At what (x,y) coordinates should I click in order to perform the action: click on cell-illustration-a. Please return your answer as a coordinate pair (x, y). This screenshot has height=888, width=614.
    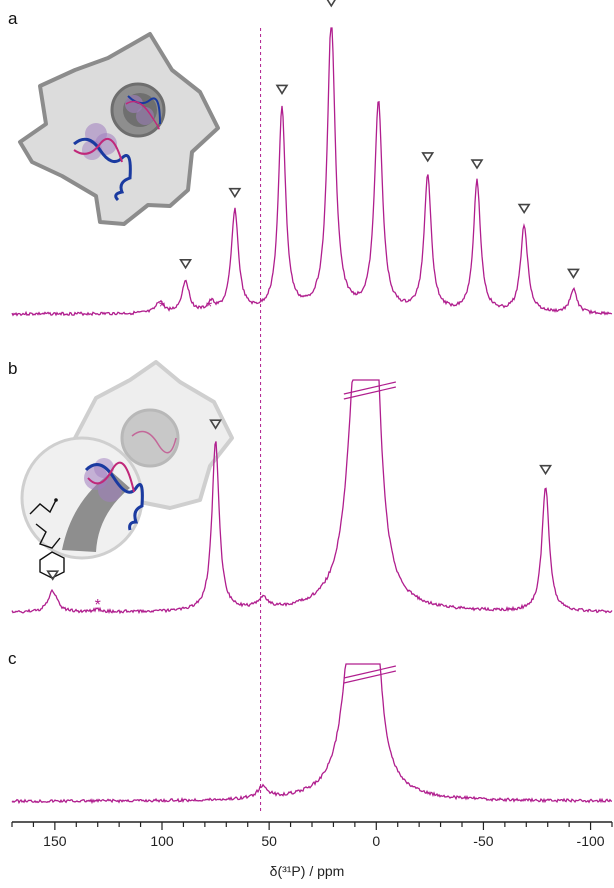
    Looking at the image, I should click on (119, 129).